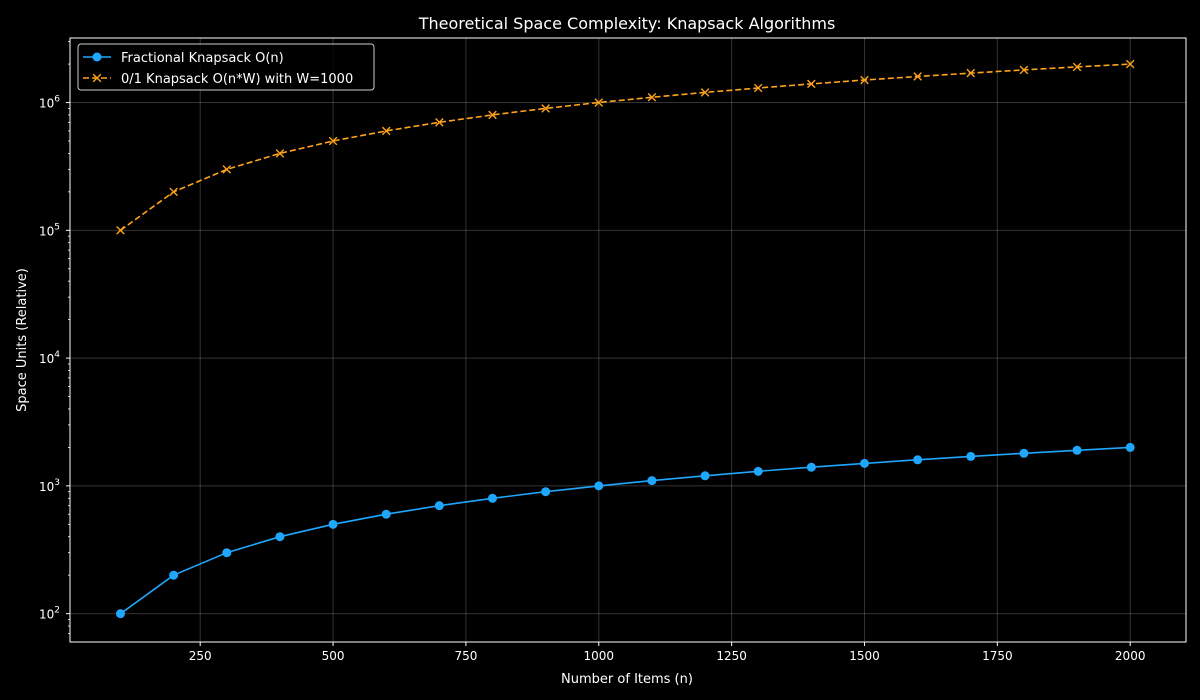 Image resolution: width=1200 pixels, height=700 pixels. What do you see at coordinates (49, 103) in the screenshot?
I see `y-tick-label: 10⁶` at bounding box center [49, 103].